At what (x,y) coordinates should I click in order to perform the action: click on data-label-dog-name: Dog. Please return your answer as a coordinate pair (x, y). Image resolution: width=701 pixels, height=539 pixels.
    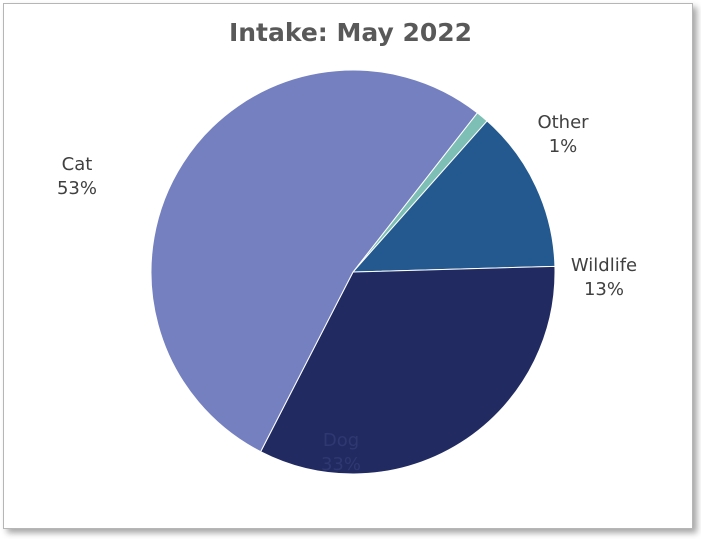
    Looking at the image, I should click on (341, 440).